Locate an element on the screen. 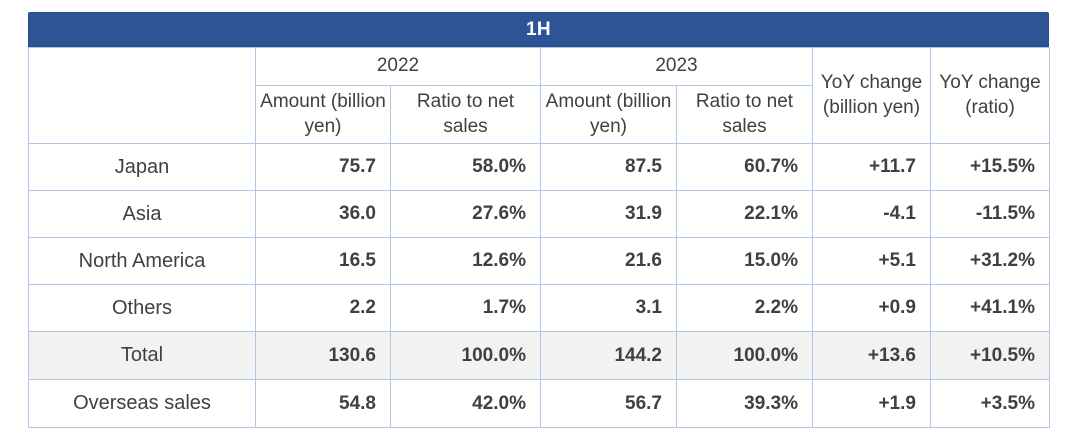 The image size is (1080, 444). cell-amount-2022: 36.0 is located at coordinates (323, 214).